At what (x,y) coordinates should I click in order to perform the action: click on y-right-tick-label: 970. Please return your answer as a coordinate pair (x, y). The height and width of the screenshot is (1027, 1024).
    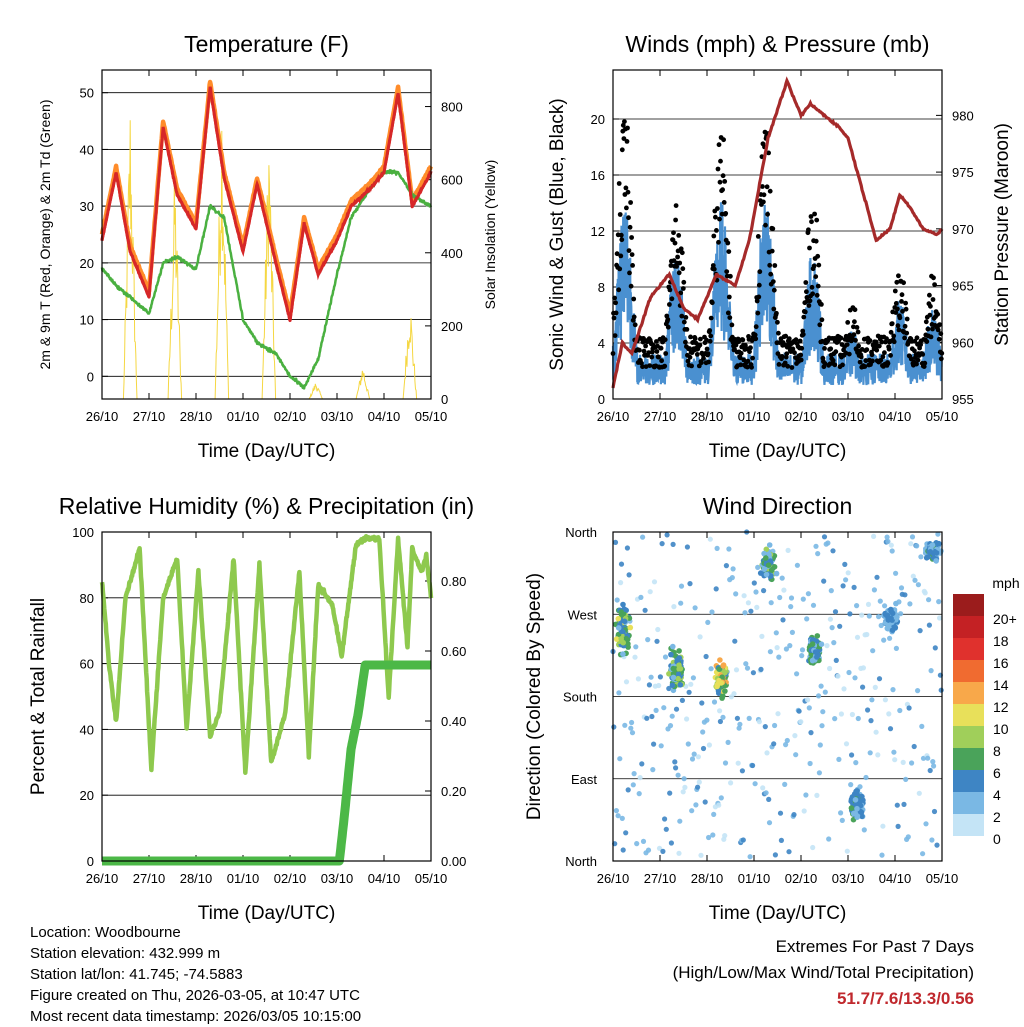
    Looking at the image, I should click on (963, 229).